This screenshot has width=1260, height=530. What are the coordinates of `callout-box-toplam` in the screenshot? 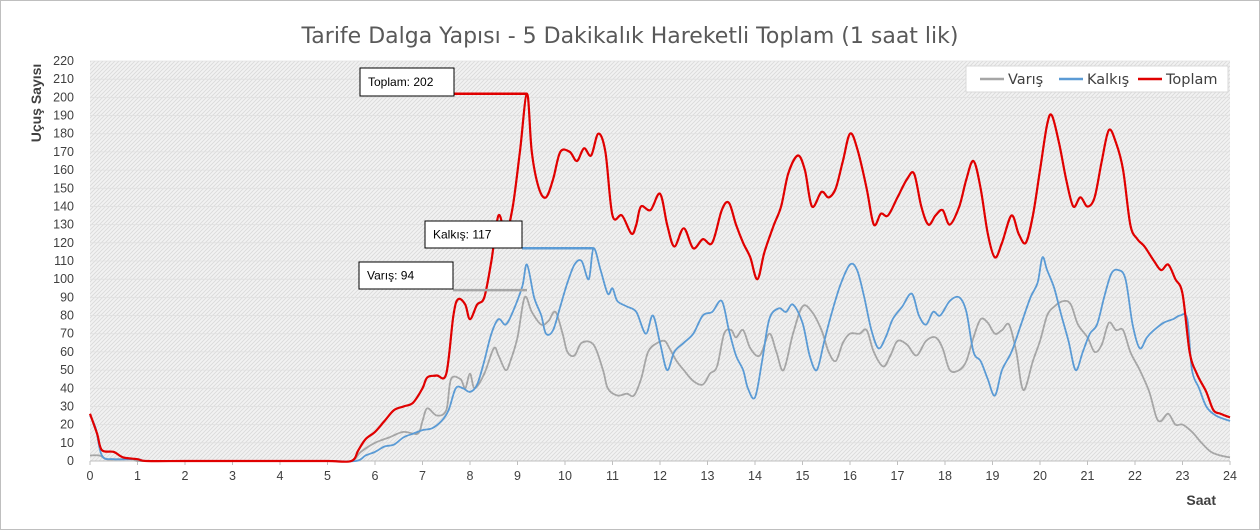 It's located at (407, 82).